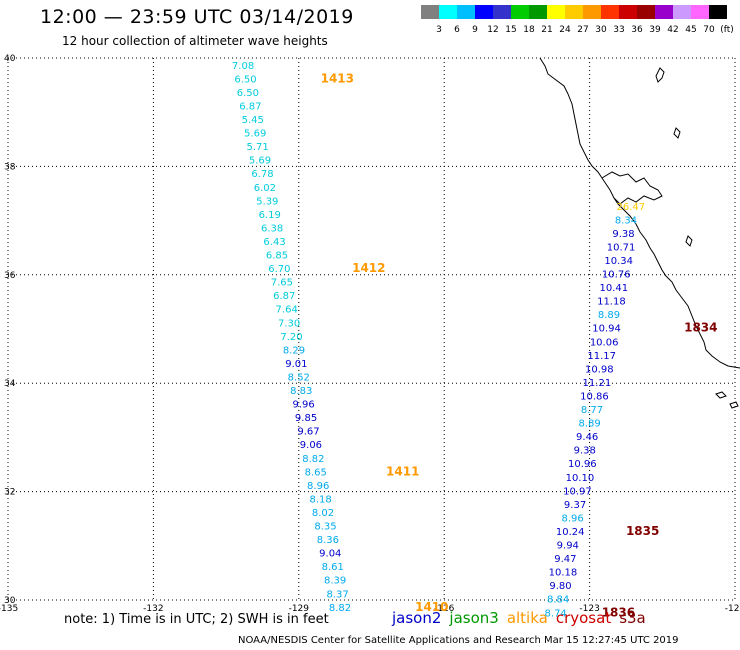 Image resolution: width=740 pixels, height=650 pixels. What do you see at coordinates (287, 310) in the screenshot?
I see `wave-height-value: 7.64` at bounding box center [287, 310].